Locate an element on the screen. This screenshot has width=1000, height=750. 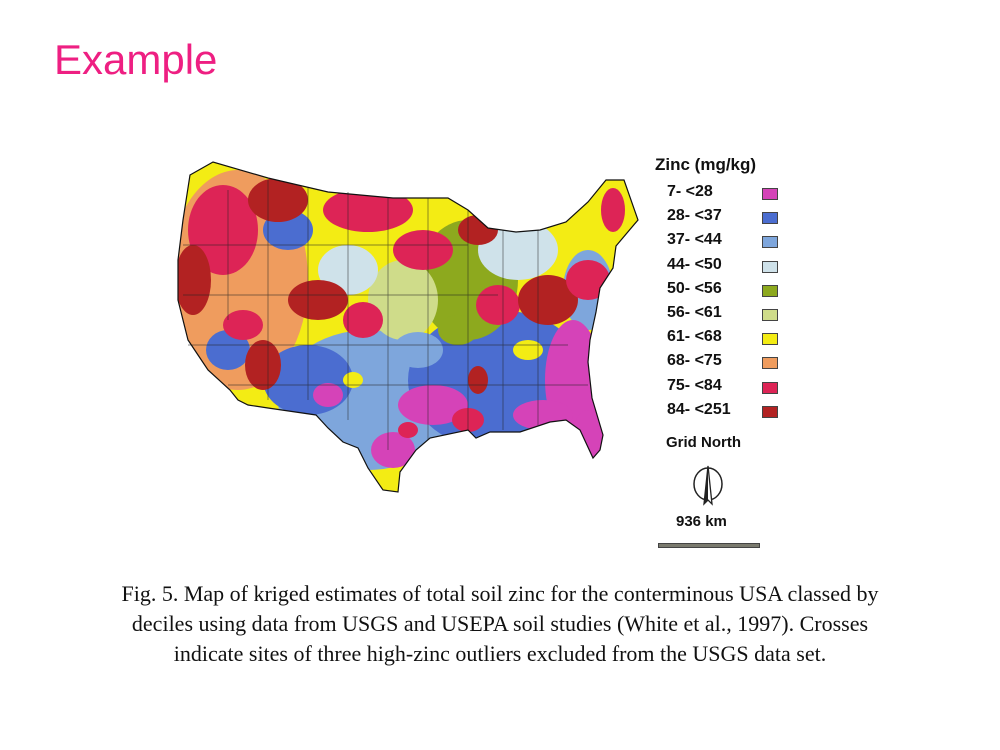
legend-item: 44- <50 is located at coordinates (730, 266).